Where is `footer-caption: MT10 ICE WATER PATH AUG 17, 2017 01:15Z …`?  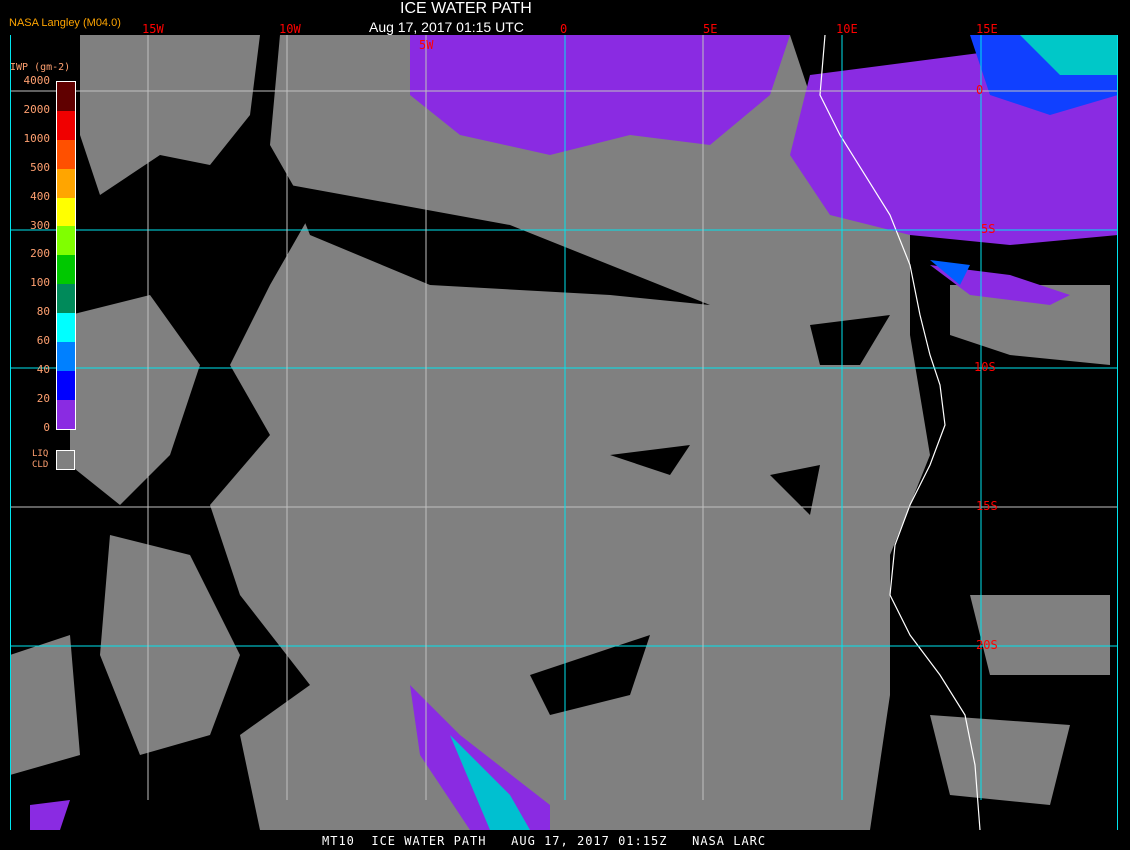 footer-caption: MT10 ICE WATER PATH AUG 17, 2017 01:15Z … is located at coordinates (544, 841).